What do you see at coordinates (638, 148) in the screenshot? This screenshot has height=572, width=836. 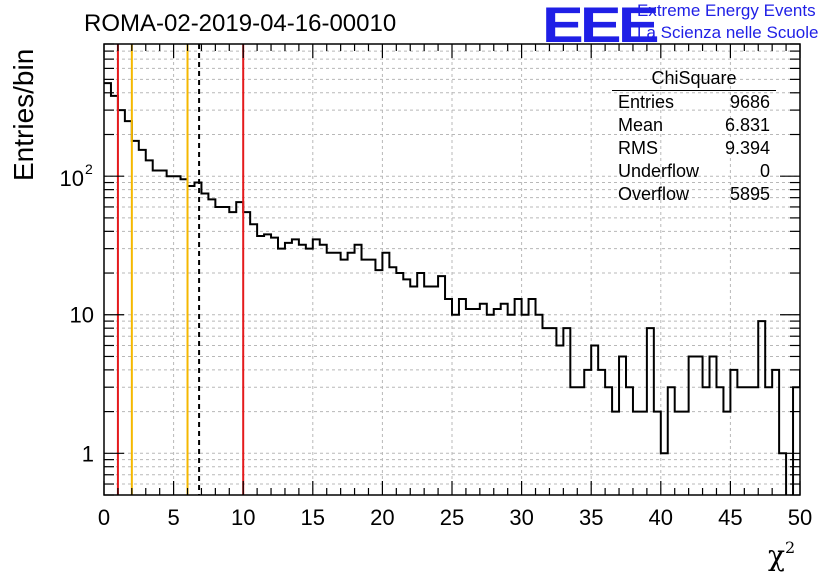 I see `stats-label: RMS` at bounding box center [638, 148].